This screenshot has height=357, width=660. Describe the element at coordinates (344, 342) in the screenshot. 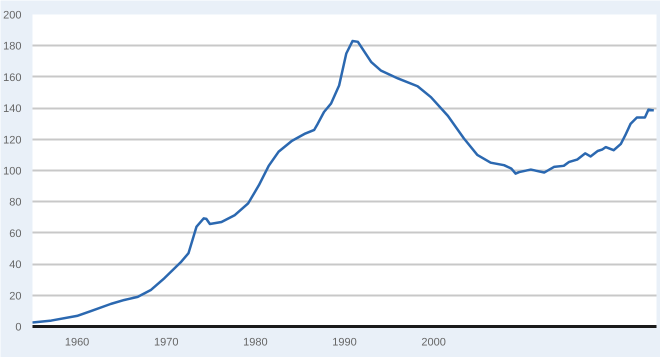

I see `x-tick-label: 1990` at that location.